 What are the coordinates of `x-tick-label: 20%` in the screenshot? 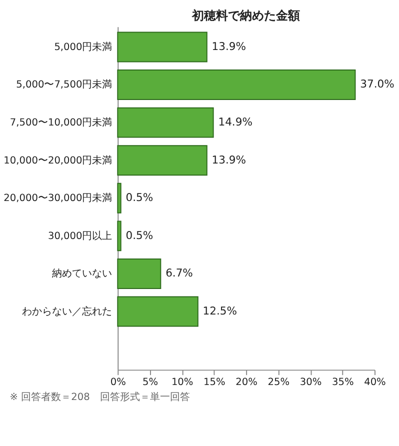 It's located at (247, 382).